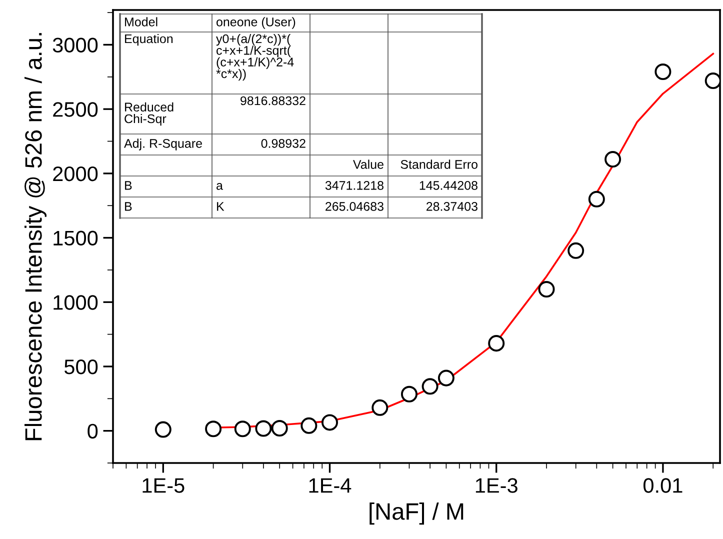  What do you see at coordinates (35, 236) in the screenshot?
I see `y-axis-title: Fluorescence Intensity @ 526 nm / a.u.` at bounding box center [35, 236].